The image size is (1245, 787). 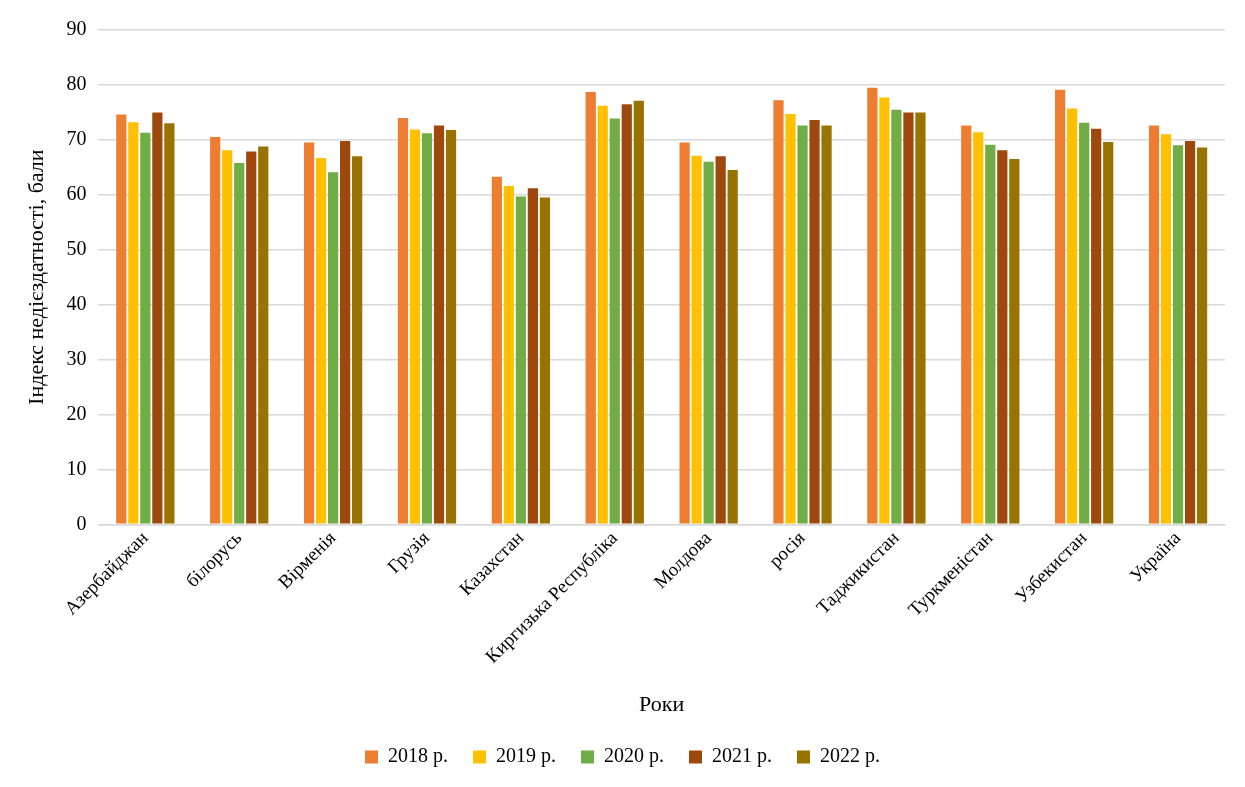 What do you see at coordinates (81, 522) in the screenshot?
I see `y-tick-label: 0` at bounding box center [81, 522].